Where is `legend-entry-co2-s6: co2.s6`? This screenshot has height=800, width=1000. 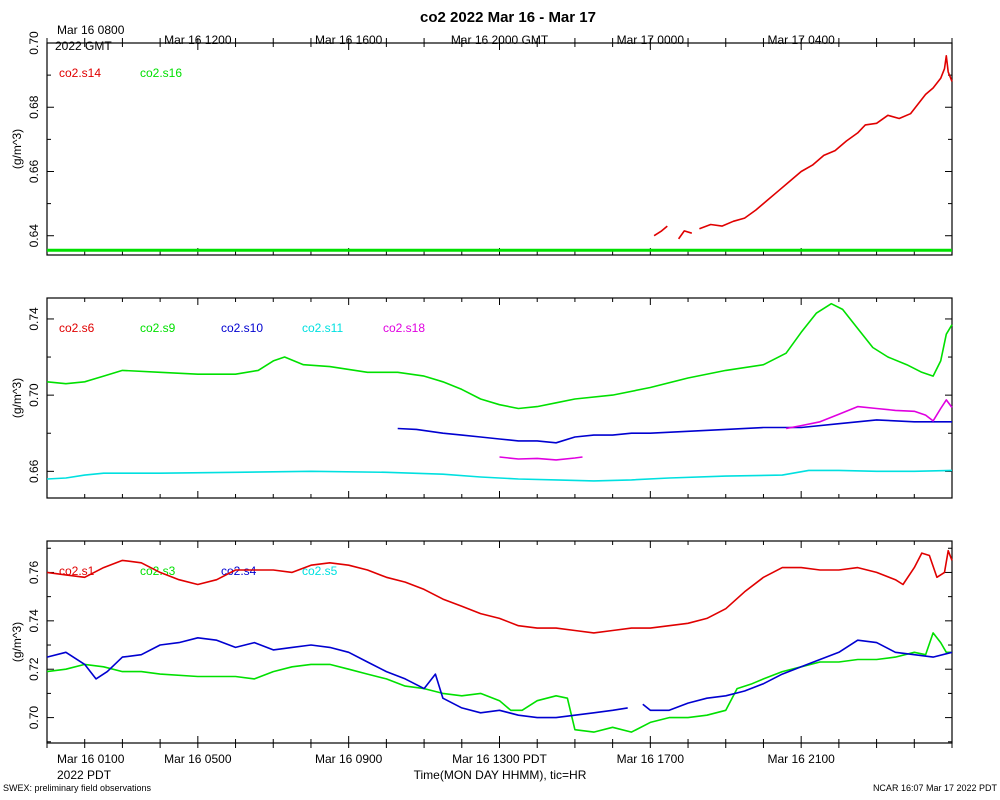
legend-entry-co2-s6: co2.s6 is located at coordinates (77, 328).